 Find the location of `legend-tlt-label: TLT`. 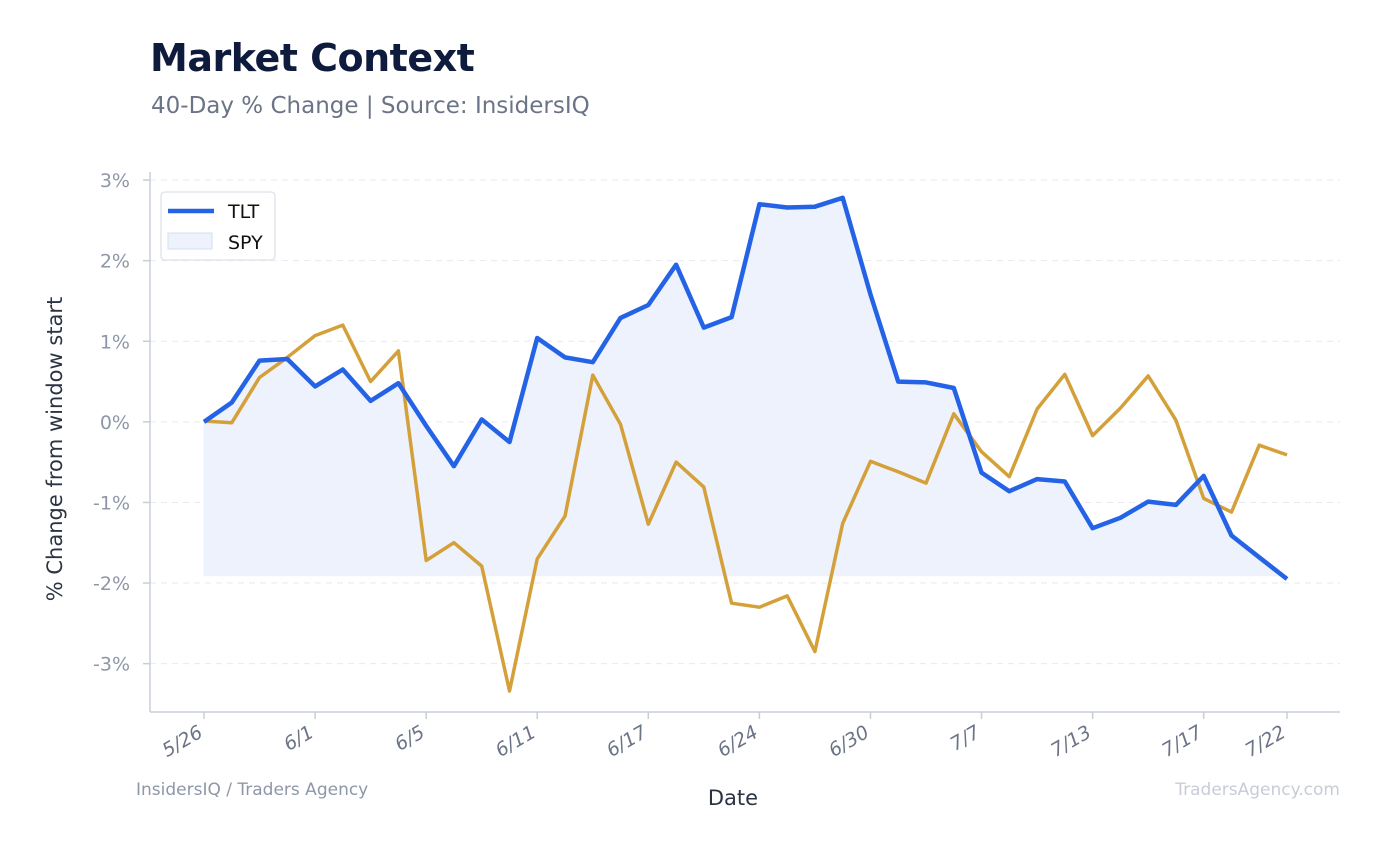

legend-tlt-label: TLT is located at coordinates (243, 212).